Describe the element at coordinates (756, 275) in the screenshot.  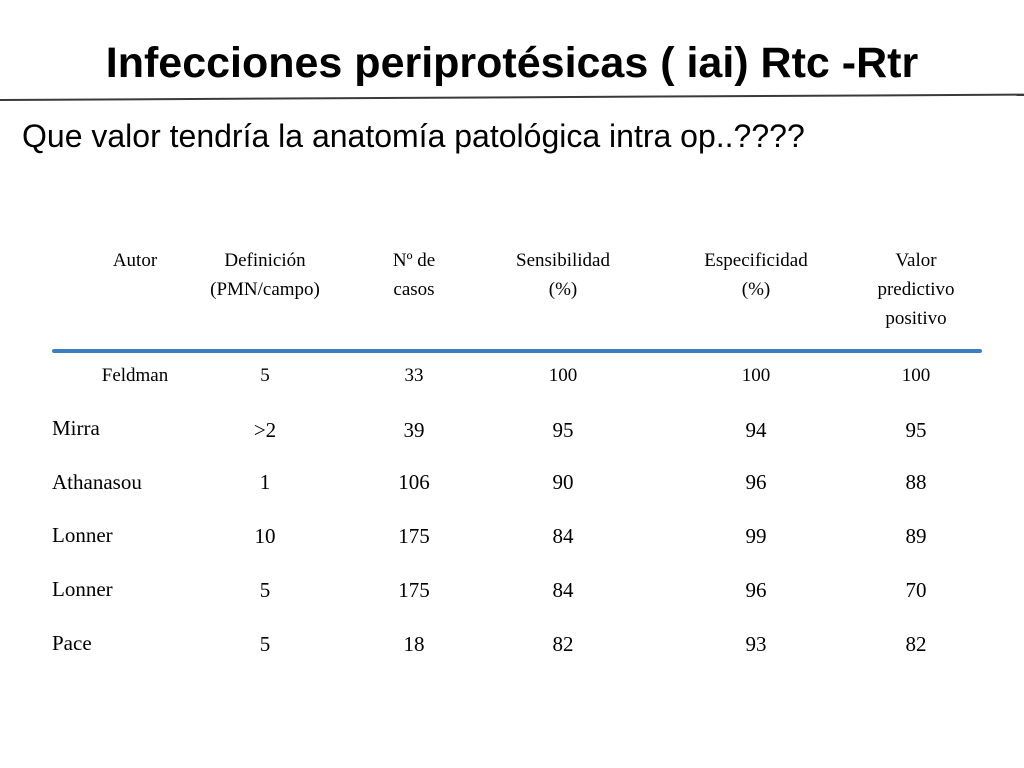
I see `header-especificidad: Especificidad (%)` at that location.